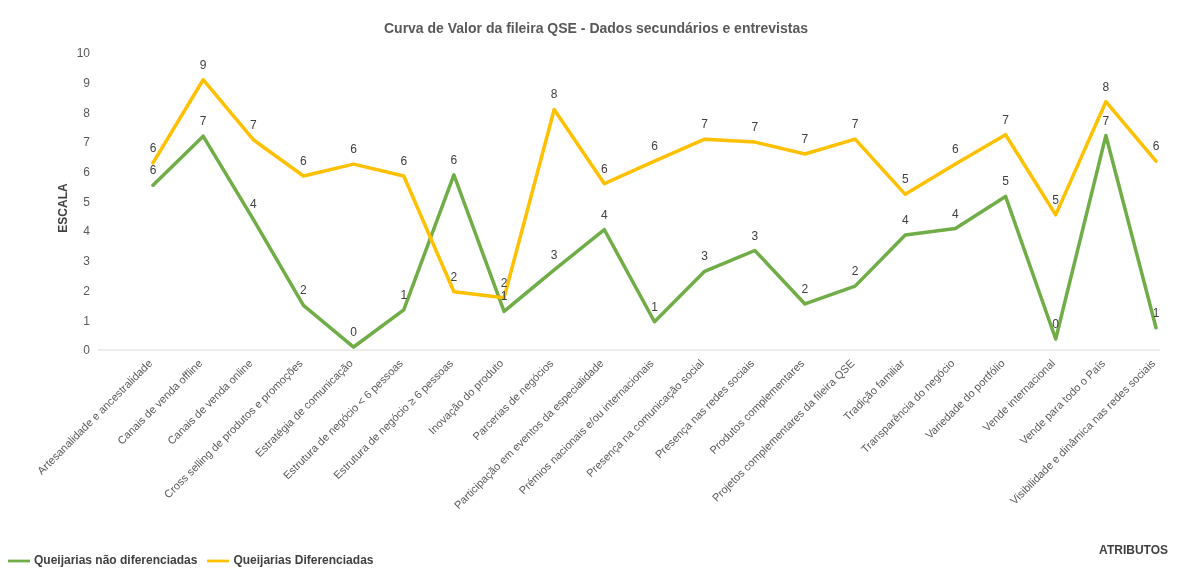 This screenshot has height=585, width=1192. What do you see at coordinates (87, 112) in the screenshot?
I see `y-tick-label: 8` at bounding box center [87, 112].